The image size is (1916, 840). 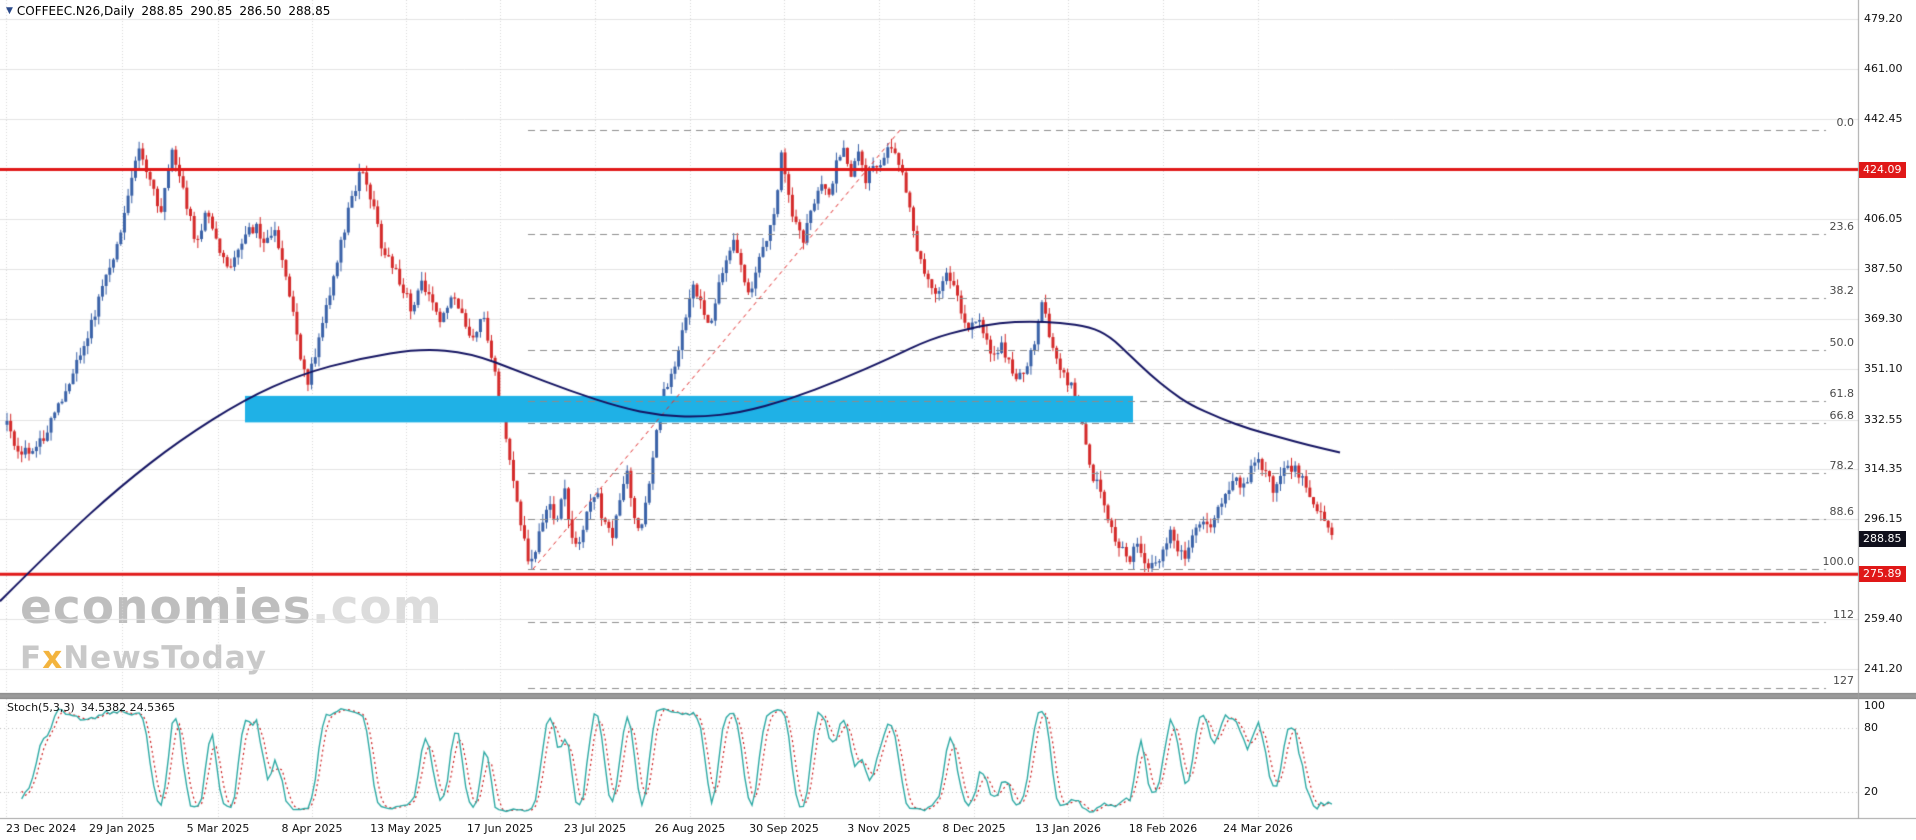 What do you see at coordinates (1883, 469) in the screenshot?
I see `price-axis-label: 314.35` at bounding box center [1883, 469].